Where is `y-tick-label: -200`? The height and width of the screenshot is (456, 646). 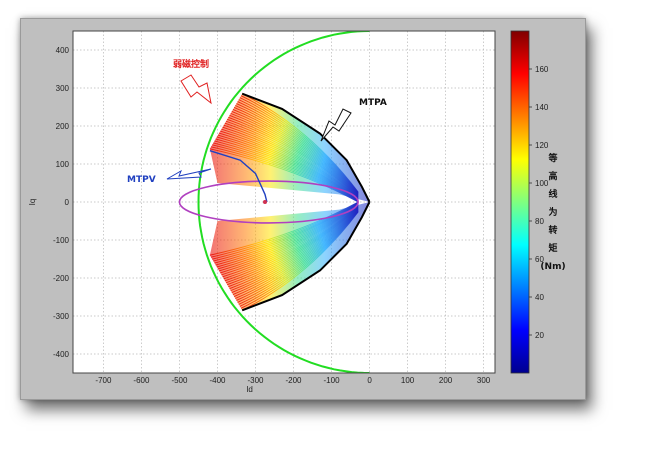
y-tick-label: -200 is located at coordinates (61, 278).